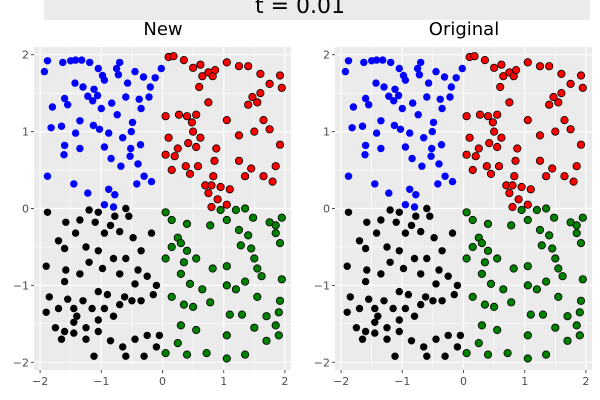 The height and width of the screenshot is (400, 600). I want to click on y-tick-label: −2, so click(322, 362).